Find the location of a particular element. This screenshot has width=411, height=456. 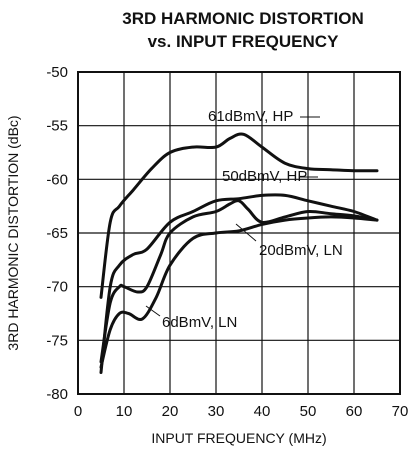

x-tick-label: 70 is located at coordinates (400, 411).